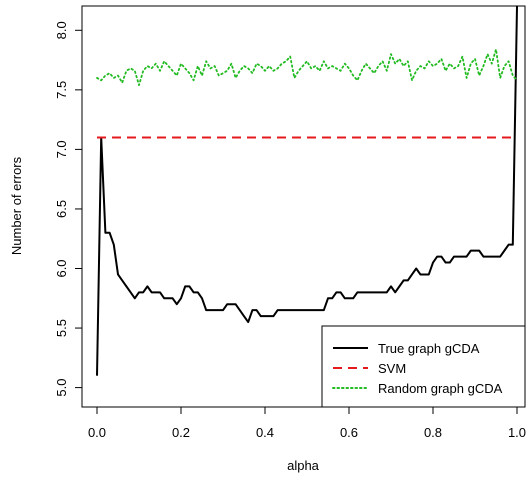  What do you see at coordinates (349, 432) in the screenshot?
I see `x-tick-label: 0.6` at bounding box center [349, 432].